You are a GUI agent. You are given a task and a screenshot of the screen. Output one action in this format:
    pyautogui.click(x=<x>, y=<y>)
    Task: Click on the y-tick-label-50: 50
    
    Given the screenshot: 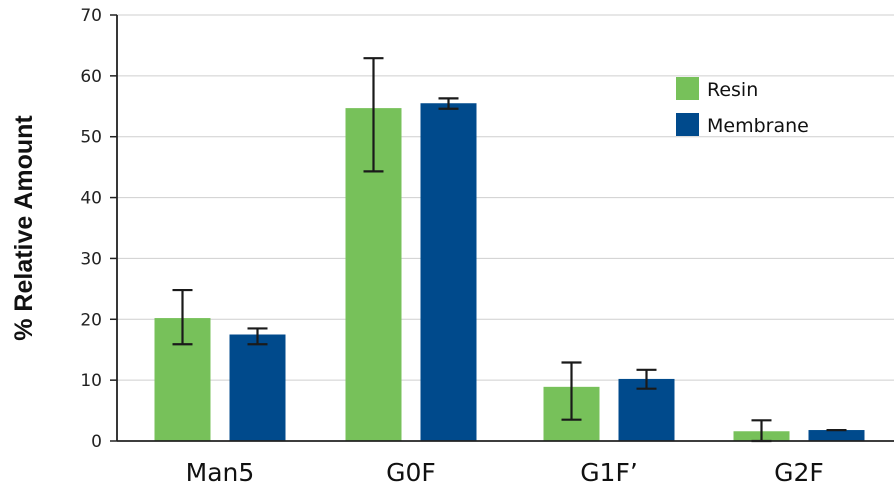 What is the action you would take?
    pyautogui.click(x=91, y=138)
    